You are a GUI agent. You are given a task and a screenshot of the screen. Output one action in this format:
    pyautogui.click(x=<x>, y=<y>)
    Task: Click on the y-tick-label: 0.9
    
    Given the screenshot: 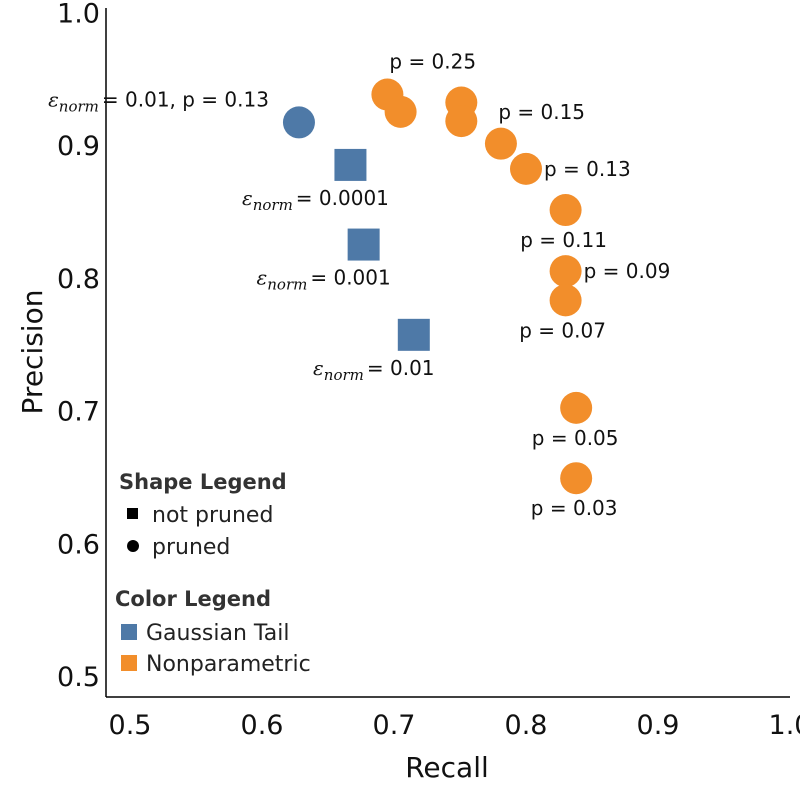 What is the action you would take?
    pyautogui.click(x=78, y=146)
    